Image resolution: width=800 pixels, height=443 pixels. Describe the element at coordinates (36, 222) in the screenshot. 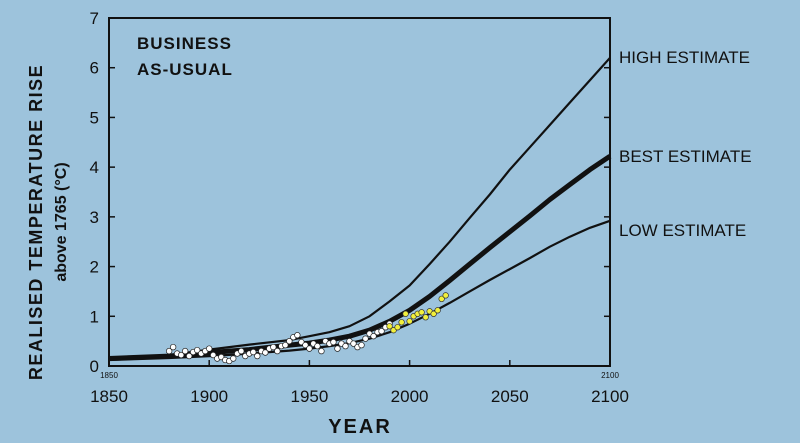

I see `y-axis-label: REALISED TEMPERATURE RISE` at that location.